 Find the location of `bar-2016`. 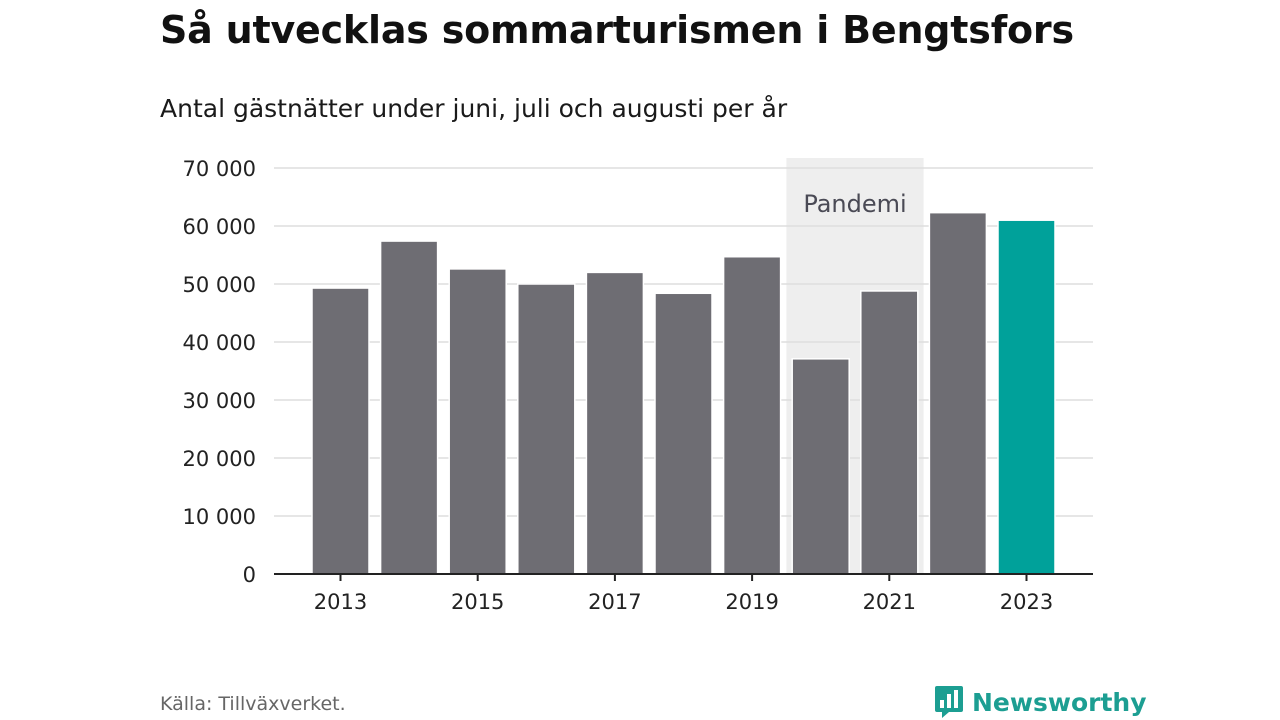

bar-2016 is located at coordinates (546, 429).